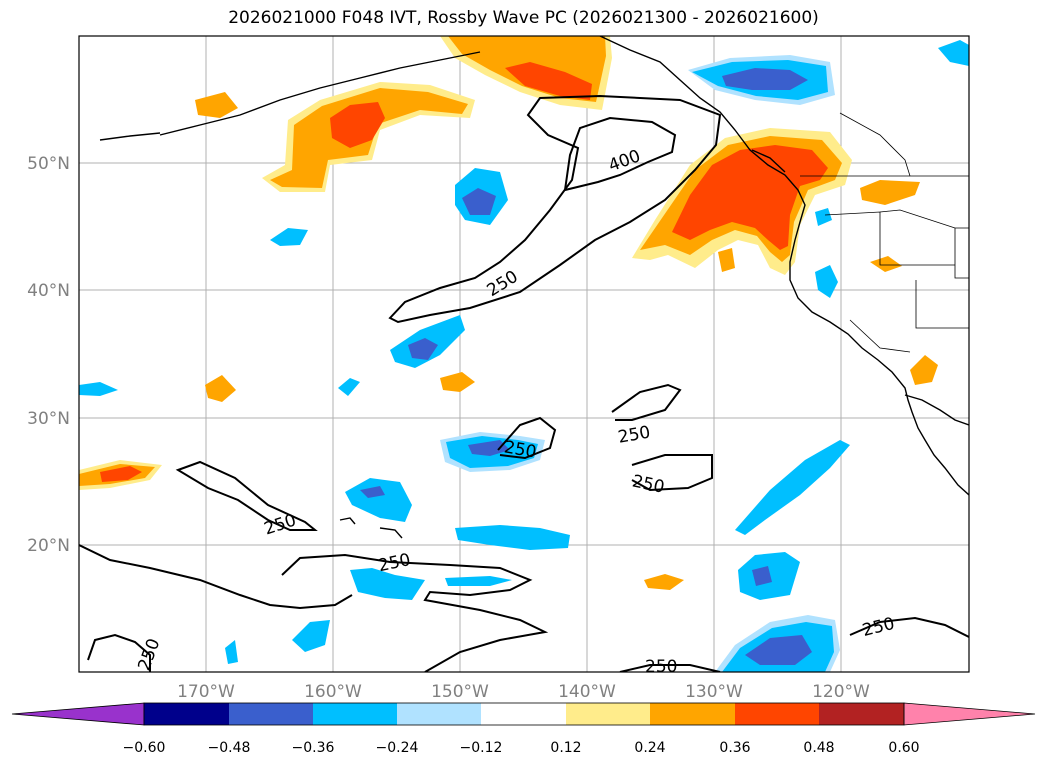 The width and height of the screenshot is (1047, 765). I want to click on lat-label-20n: 20°N, so click(48, 546).